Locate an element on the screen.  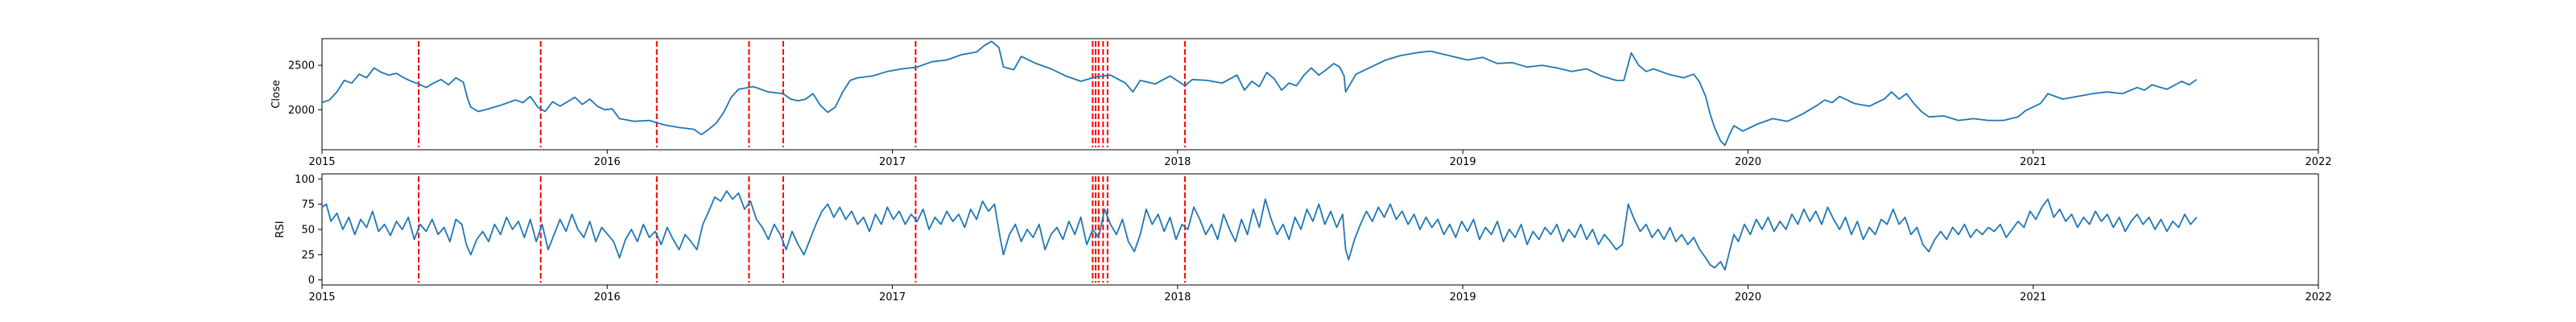
y-tick-label: 75 is located at coordinates (308, 205).